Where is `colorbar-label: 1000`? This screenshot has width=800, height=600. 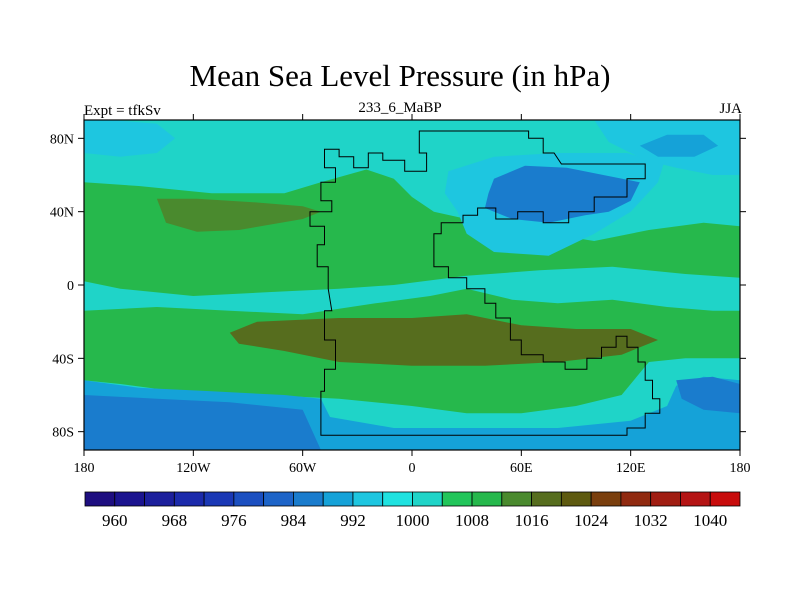
colorbar-label: 1000 is located at coordinates (413, 520).